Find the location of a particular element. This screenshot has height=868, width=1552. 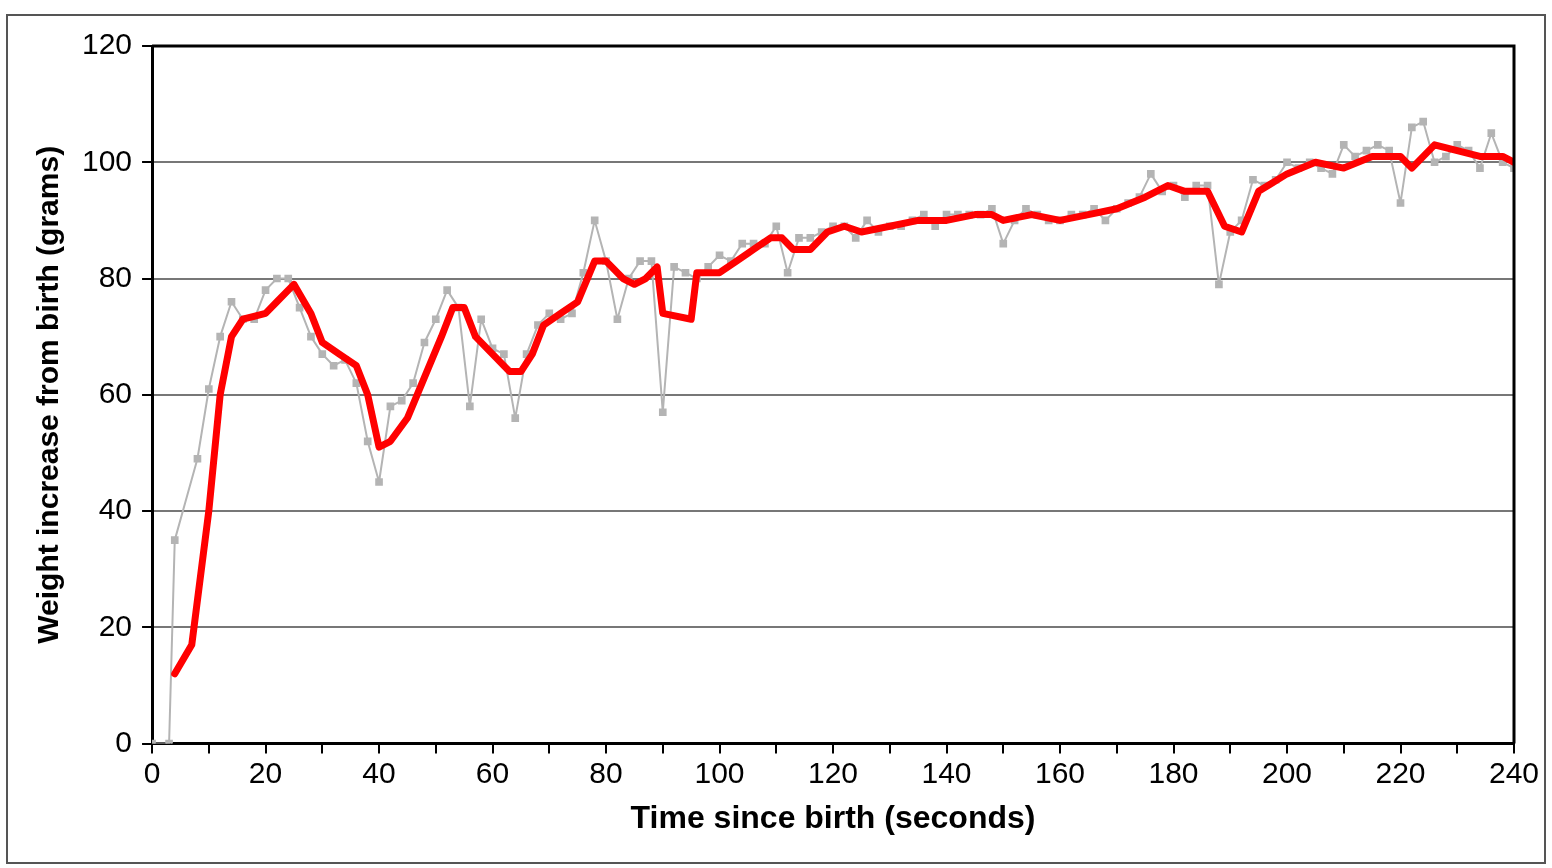

y-tick-label: 80 is located at coordinates (115, 276).